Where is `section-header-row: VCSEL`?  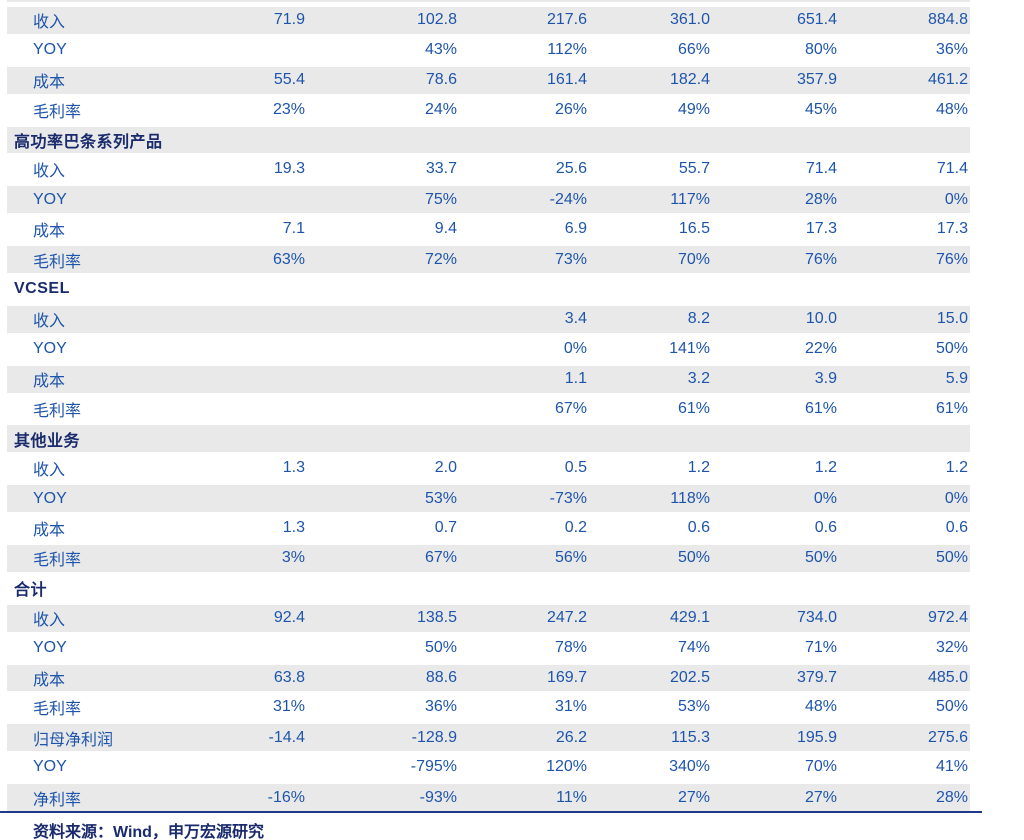
section-header-row: VCSEL is located at coordinates (488, 289).